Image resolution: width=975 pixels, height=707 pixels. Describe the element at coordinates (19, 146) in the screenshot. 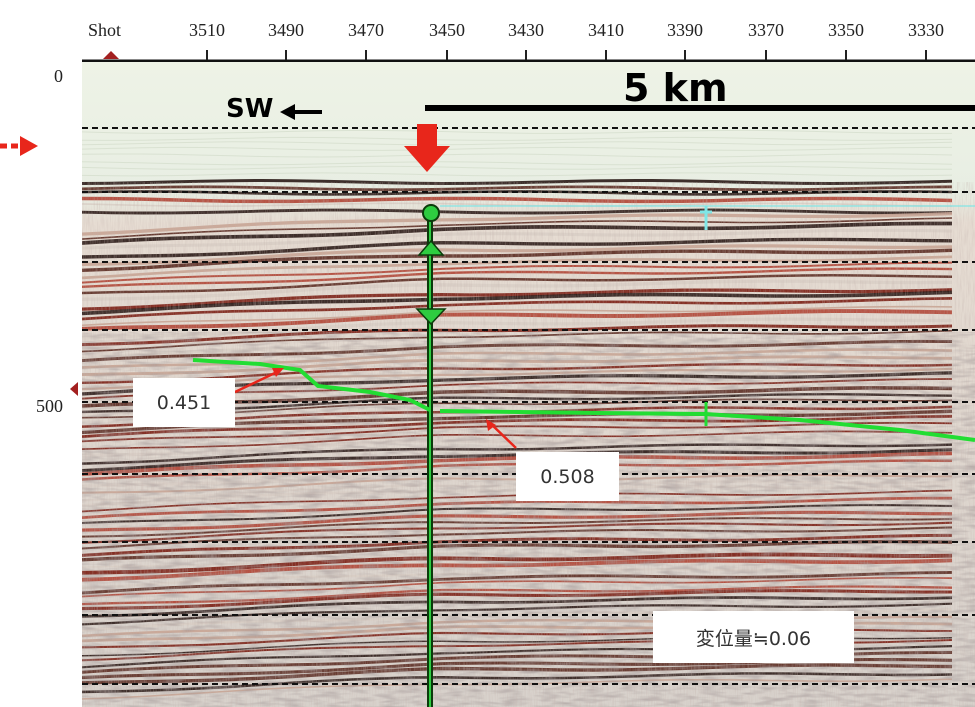

I see `right-arrow-icon` at that location.